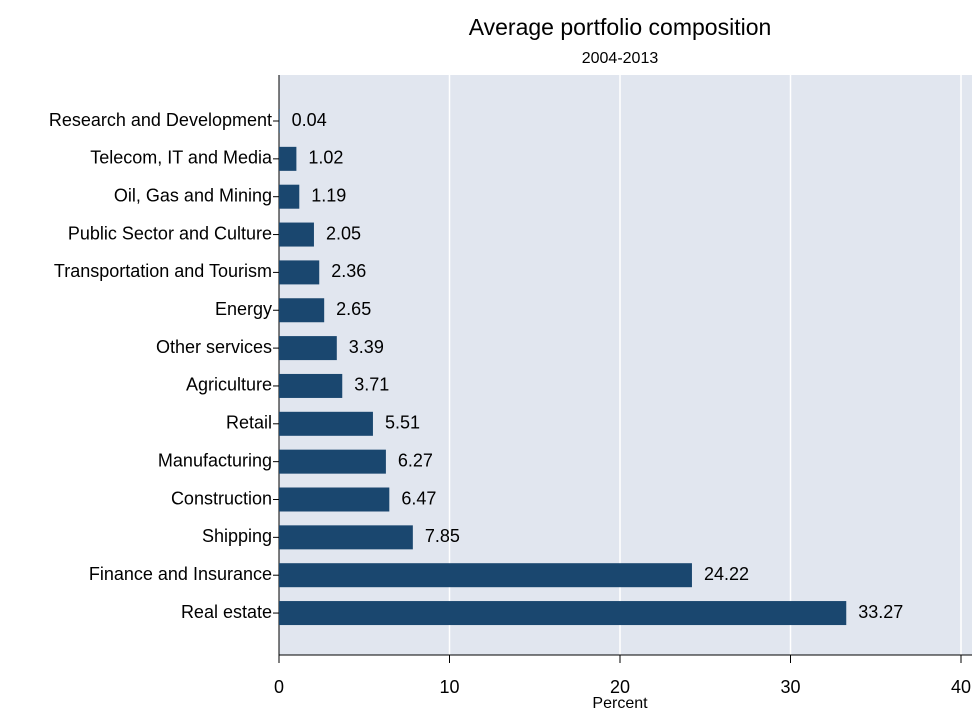 The height and width of the screenshot is (713, 972). What do you see at coordinates (371, 385) in the screenshot?
I see `value-label: 3.71` at bounding box center [371, 385].